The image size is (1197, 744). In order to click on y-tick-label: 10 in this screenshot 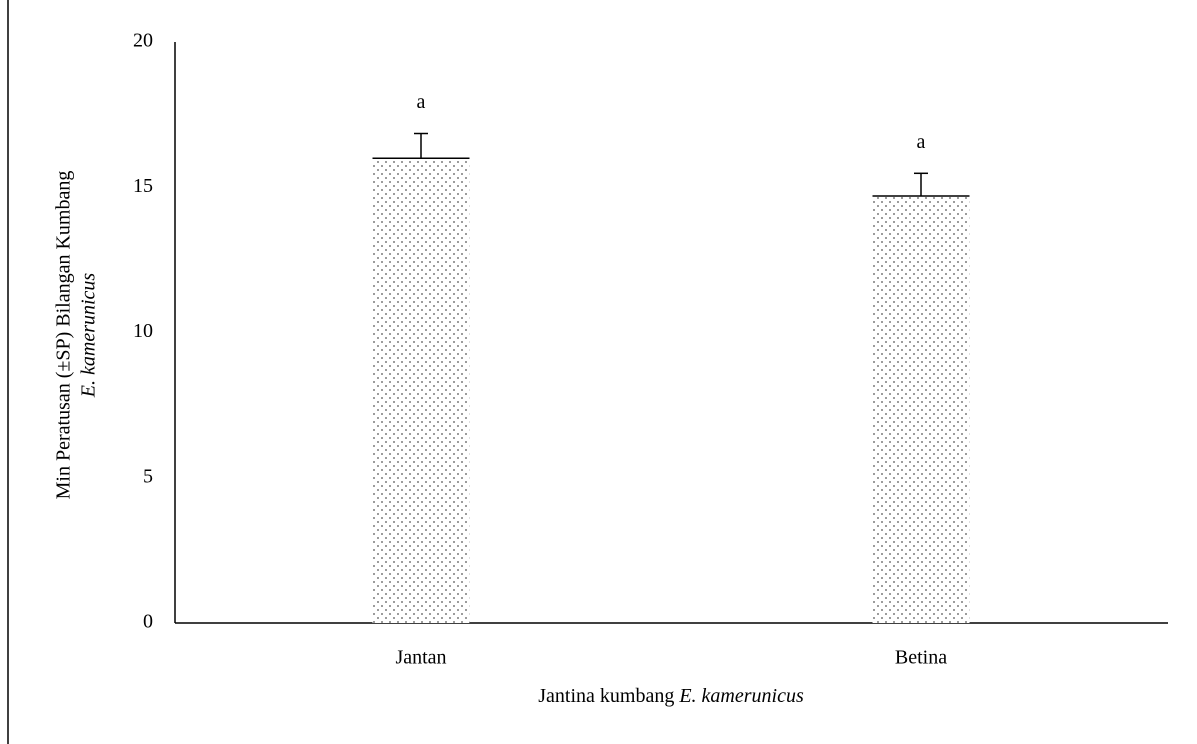, I will do `click(143, 331)`.